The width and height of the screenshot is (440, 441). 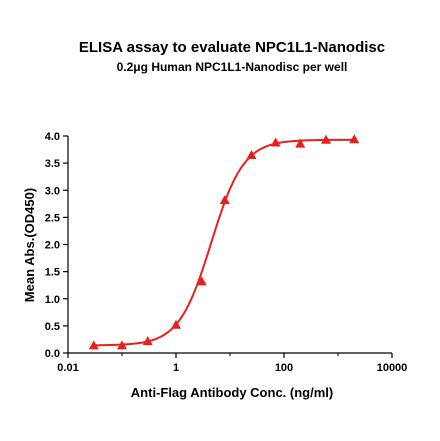 What do you see at coordinates (52, 164) in the screenshot?
I see `y-tick-label: 3.5` at bounding box center [52, 164].